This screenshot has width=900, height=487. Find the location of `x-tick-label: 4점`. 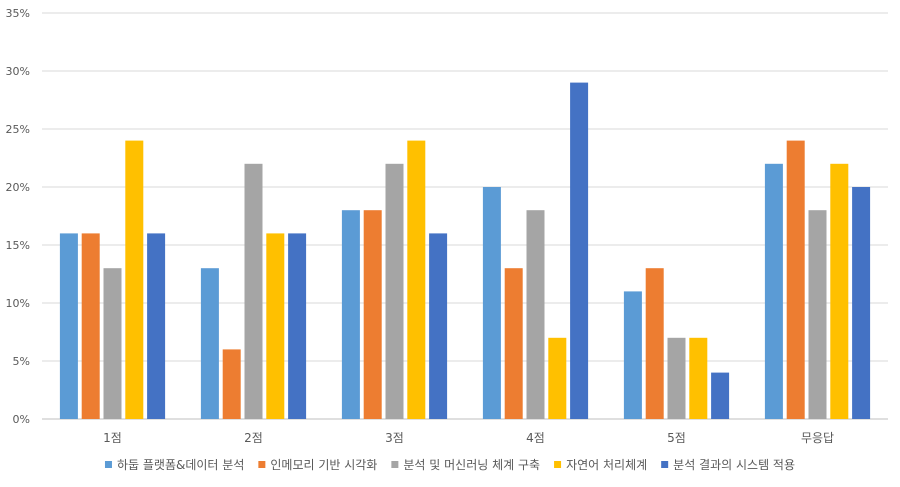

x-tick-label: 4점 is located at coordinates (535, 438).